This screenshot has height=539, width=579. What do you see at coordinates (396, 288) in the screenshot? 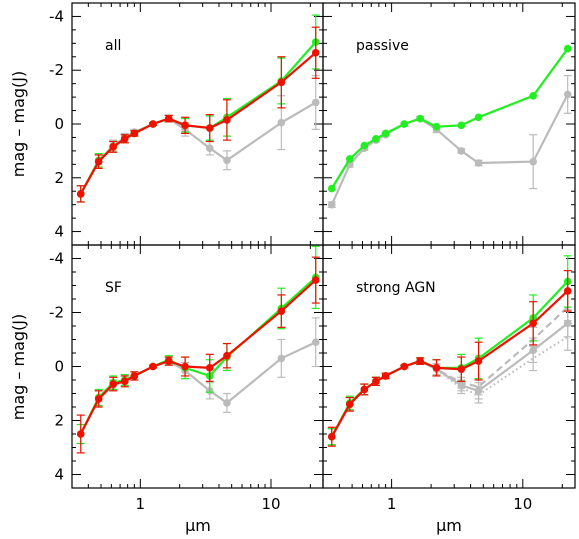
I see `panel-title: strong AGN` at bounding box center [396, 288].